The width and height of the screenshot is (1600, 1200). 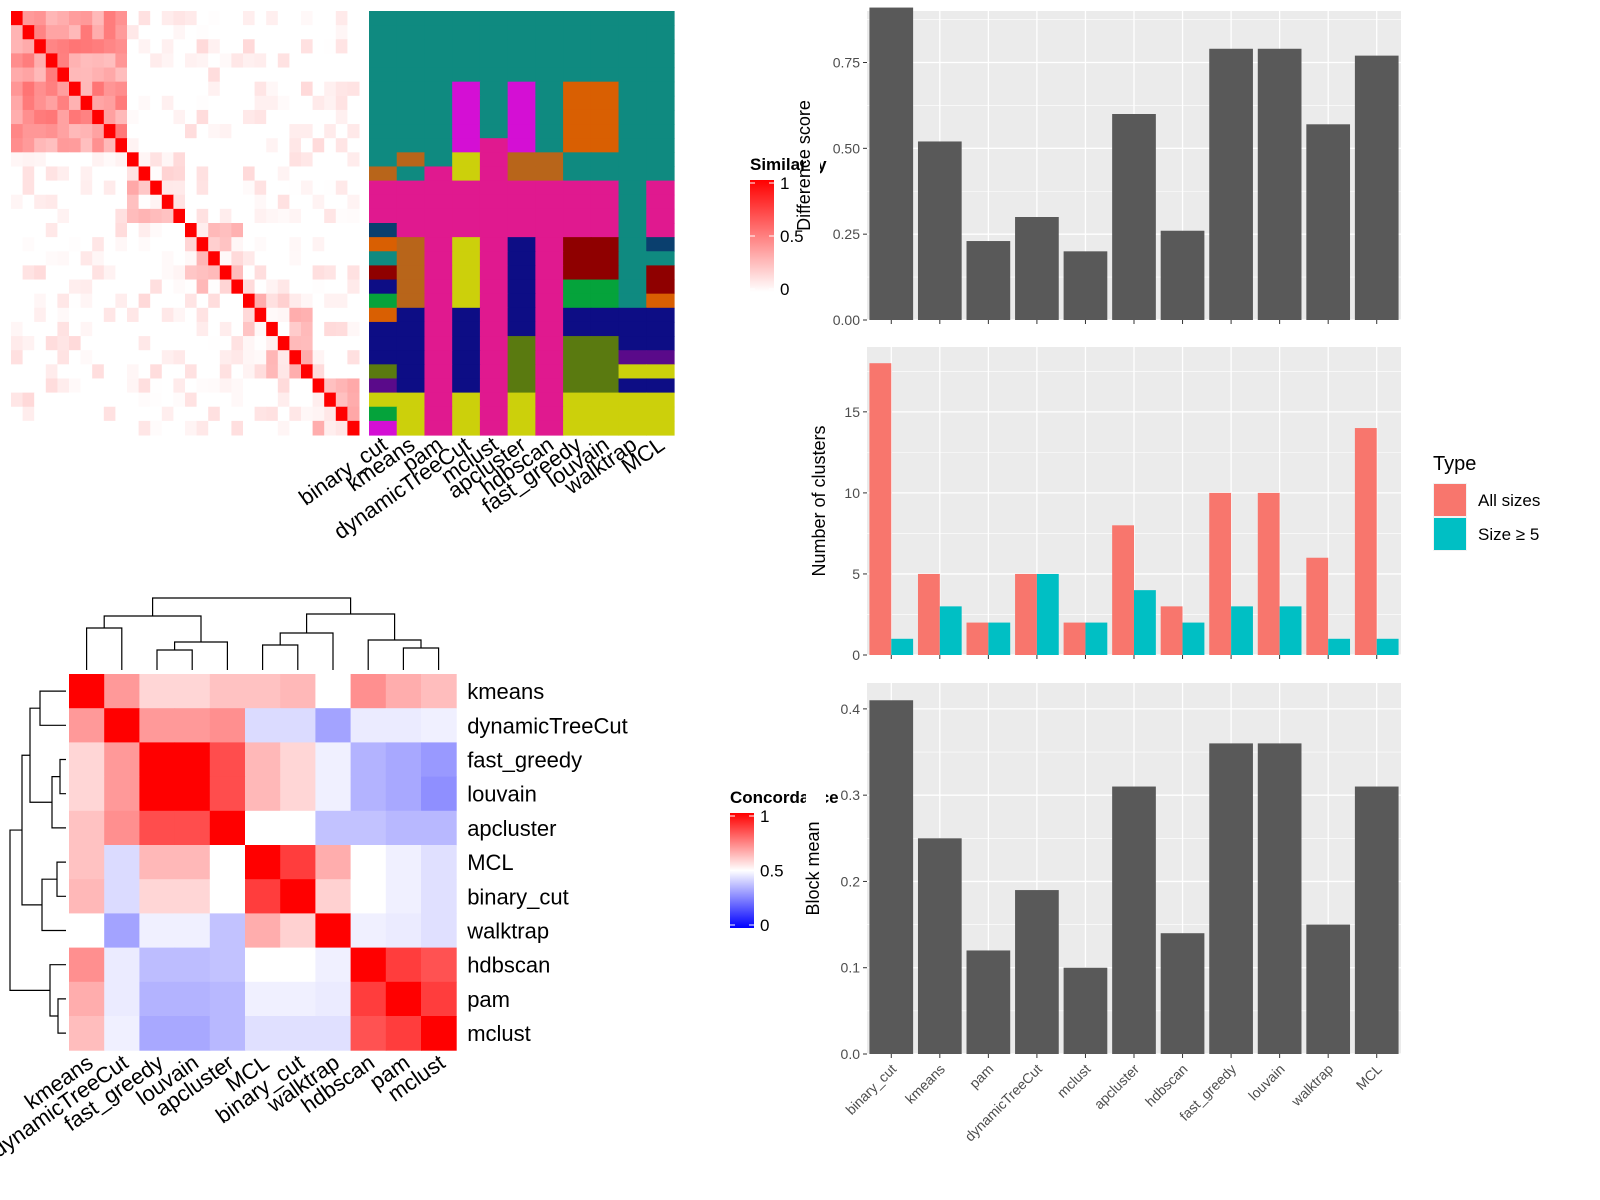 I want to click on x-tick-label: mclust, so click(x=1074, y=1081).